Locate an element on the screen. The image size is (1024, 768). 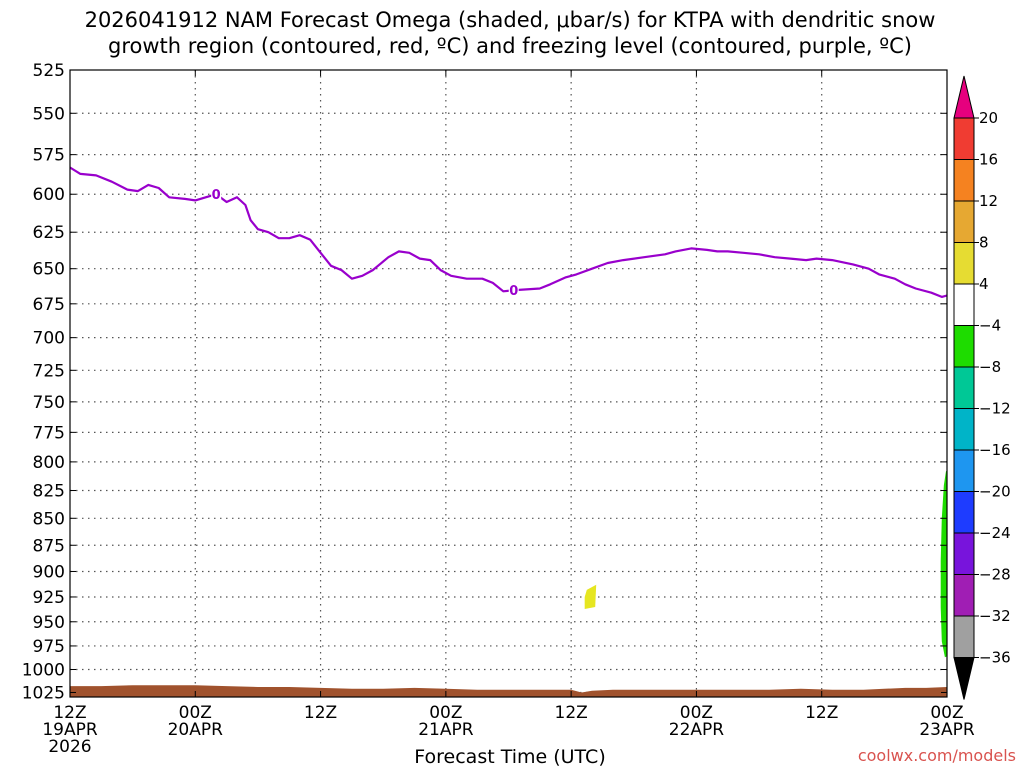
y-tick-label: 625 is located at coordinates (49, 233).